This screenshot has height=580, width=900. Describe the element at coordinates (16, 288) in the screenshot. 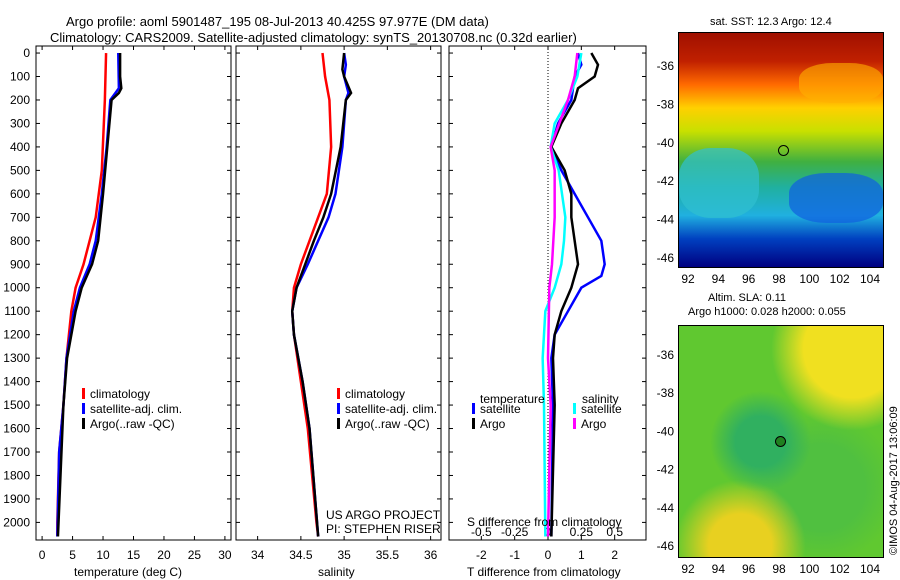

I see `y-tick-label: 1000` at that location.